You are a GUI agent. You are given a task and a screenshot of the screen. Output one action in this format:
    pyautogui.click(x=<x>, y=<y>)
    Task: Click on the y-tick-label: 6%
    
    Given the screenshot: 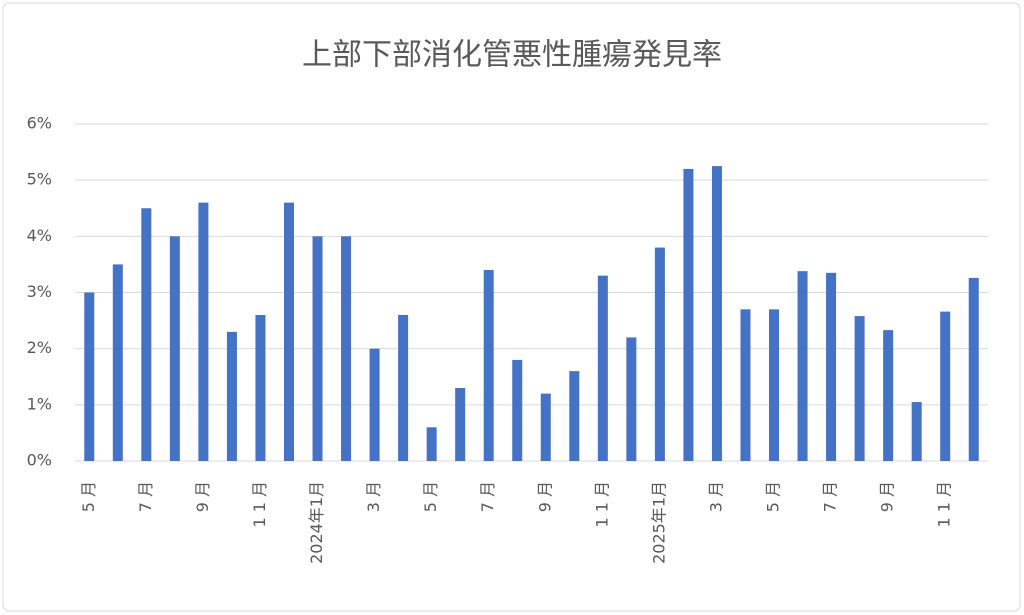 What is the action you would take?
    pyautogui.click(x=39, y=123)
    